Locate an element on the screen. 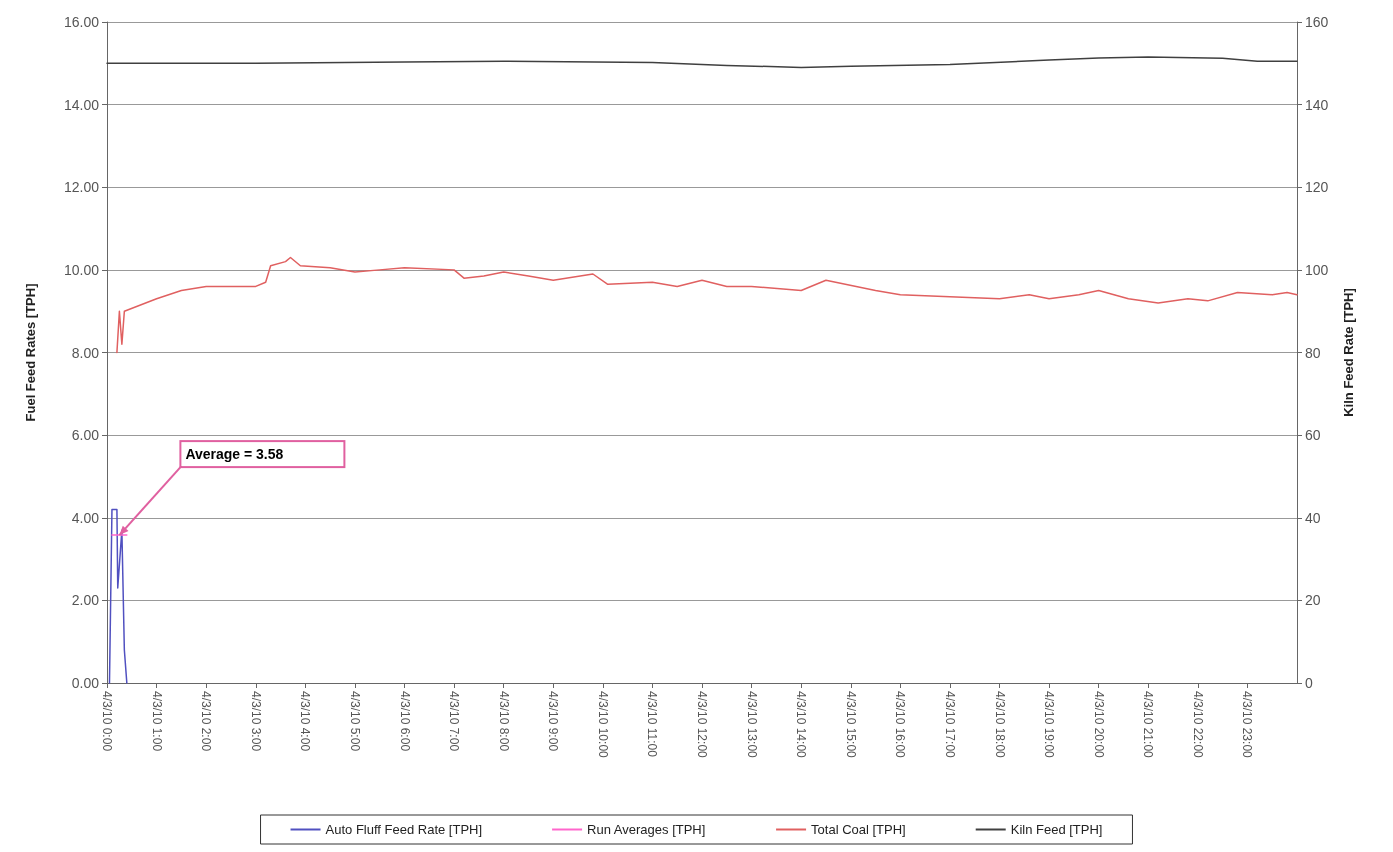 Image resolution: width=1393 pixels, height=852 pixels. y2-tick-label: 140 is located at coordinates (1317, 104).